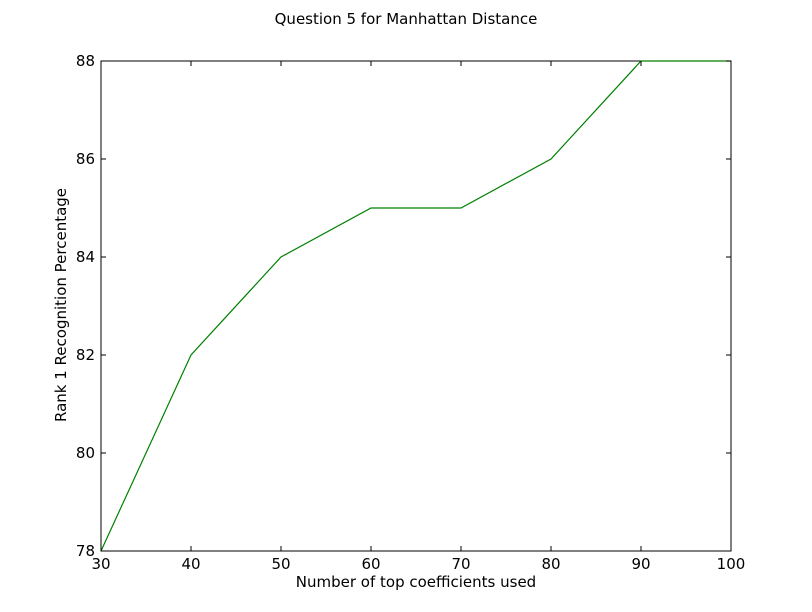 The image size is (812, 612). Describe the element at coordinates (85, 453) in the screenshot. I see `y-tick-label: 80` at that location.